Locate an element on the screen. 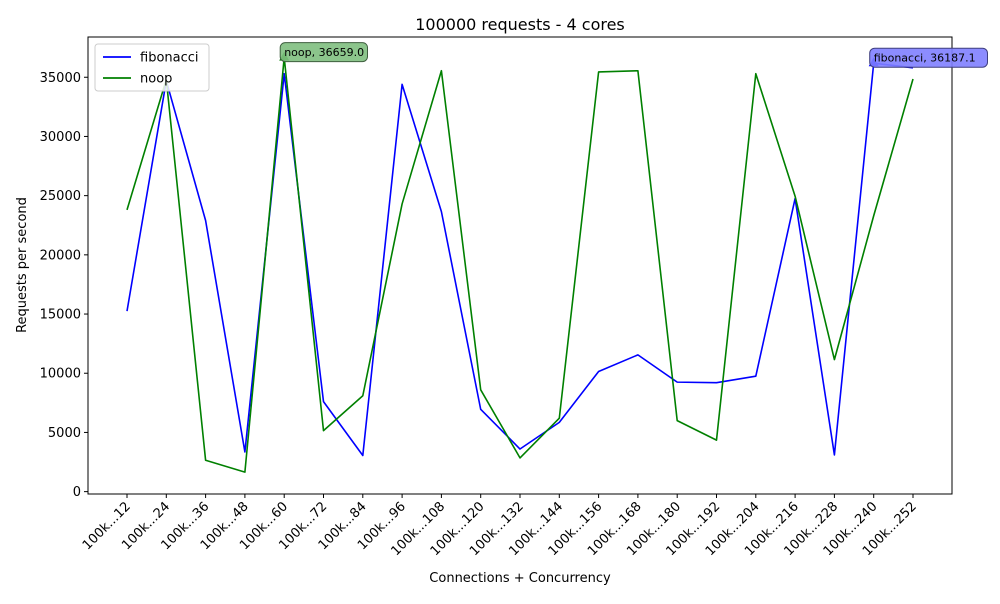 The height and width of the screenshot is (604, 1000). y-tick-label: 35000 is located at coordinates (60, 78).